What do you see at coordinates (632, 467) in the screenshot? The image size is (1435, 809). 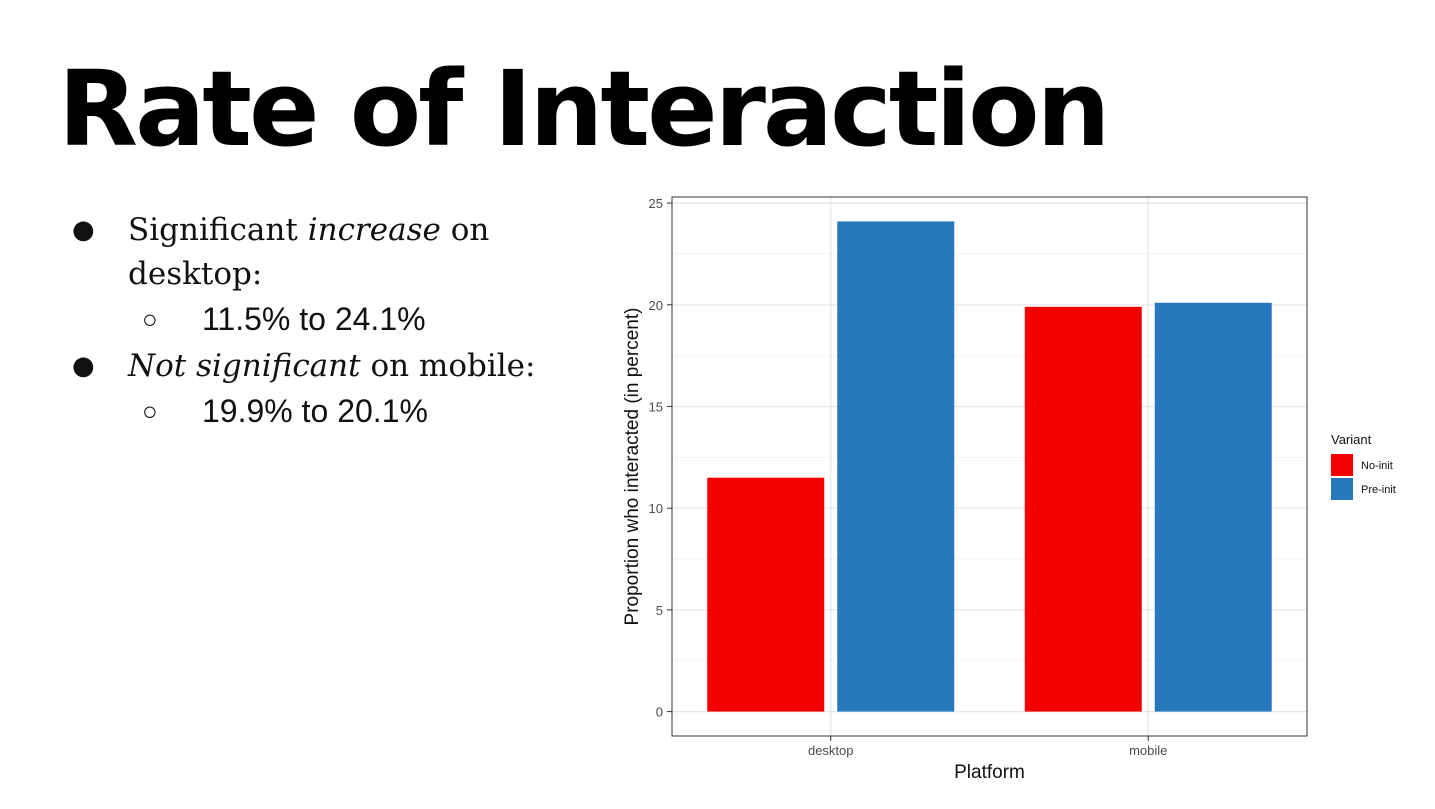 I see `y-axis-title: Proportion who interacted (in percent)` at bounding box center [632, 467].